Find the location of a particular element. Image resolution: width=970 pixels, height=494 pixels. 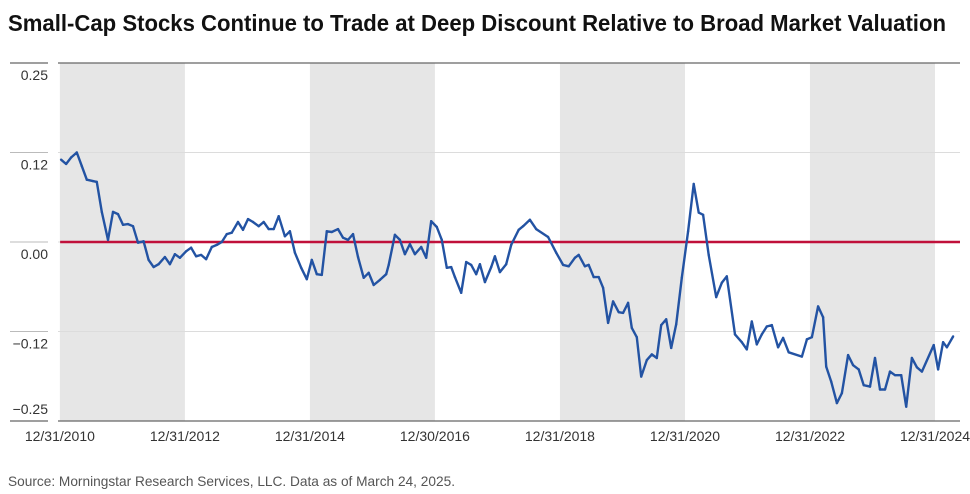

x-tick-label: 12/31/2020 is located at coordinates (685, 436).